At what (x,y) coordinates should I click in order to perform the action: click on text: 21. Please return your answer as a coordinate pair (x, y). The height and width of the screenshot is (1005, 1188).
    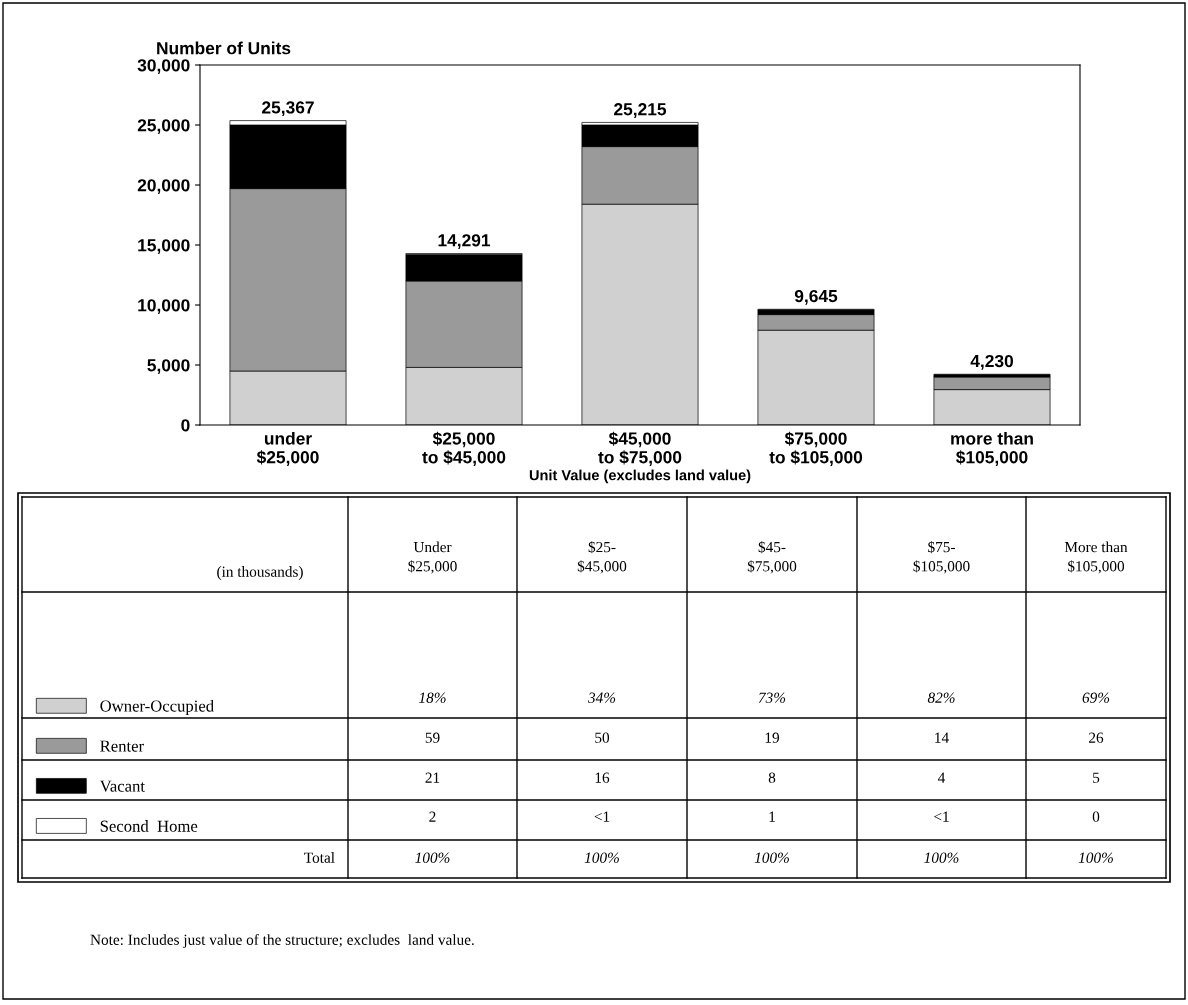
    Looking at the image, I should click on (432, 777).